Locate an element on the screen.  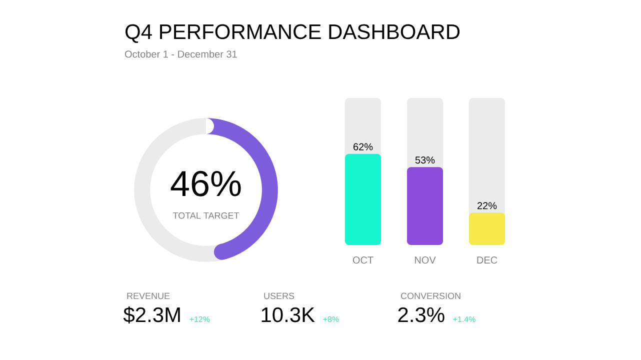
data-label: 62% is located at coordinates (363, 146).